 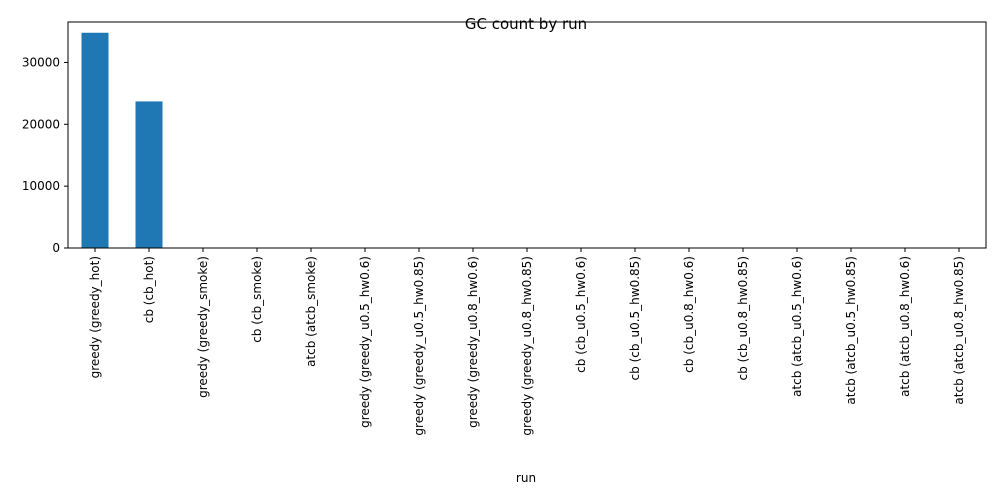 What do you see at coordinates (851, 330) in the screenshot?
I see `x-tick-label: atcb (atcb_u0.5_hw0.85)` at bounding box center [851, 330].